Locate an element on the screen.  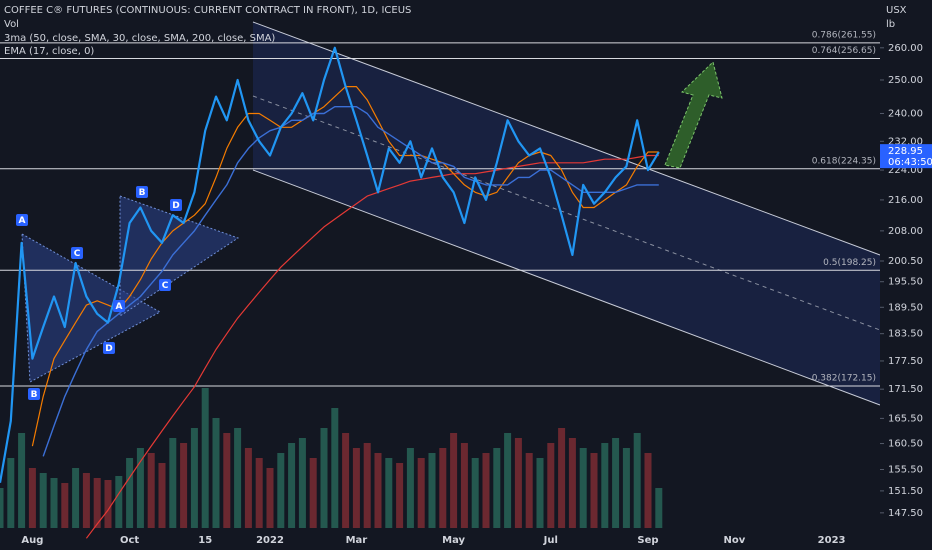
y-tick-label: 171.50 is located at coordinates (905, 389).